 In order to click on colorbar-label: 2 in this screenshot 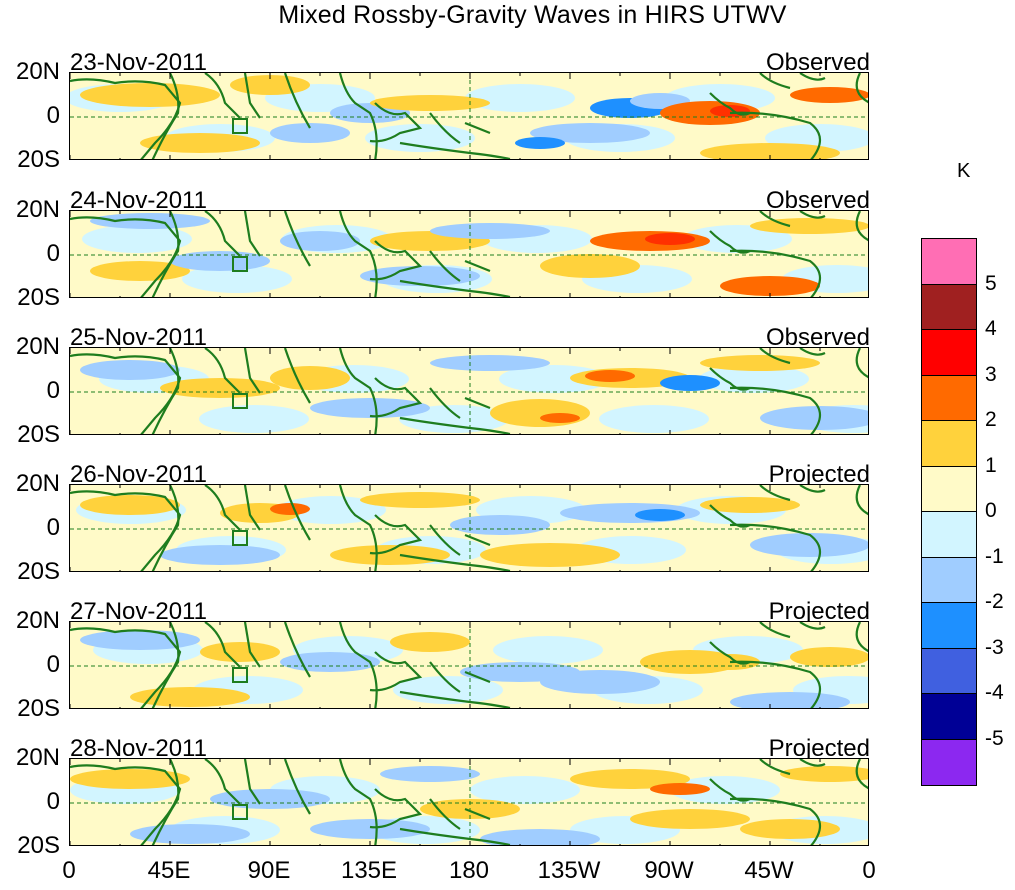, I will do `click(991, 419)`.